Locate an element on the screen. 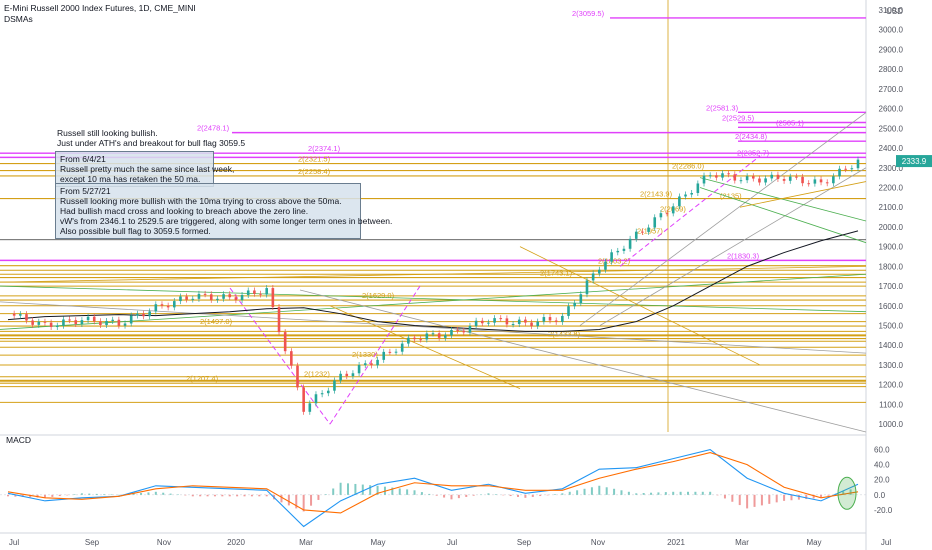 Image resolution: width=932 pixels, height=550 pixels. level-label: 2(1629.0) is located at coordinates (378, 295).